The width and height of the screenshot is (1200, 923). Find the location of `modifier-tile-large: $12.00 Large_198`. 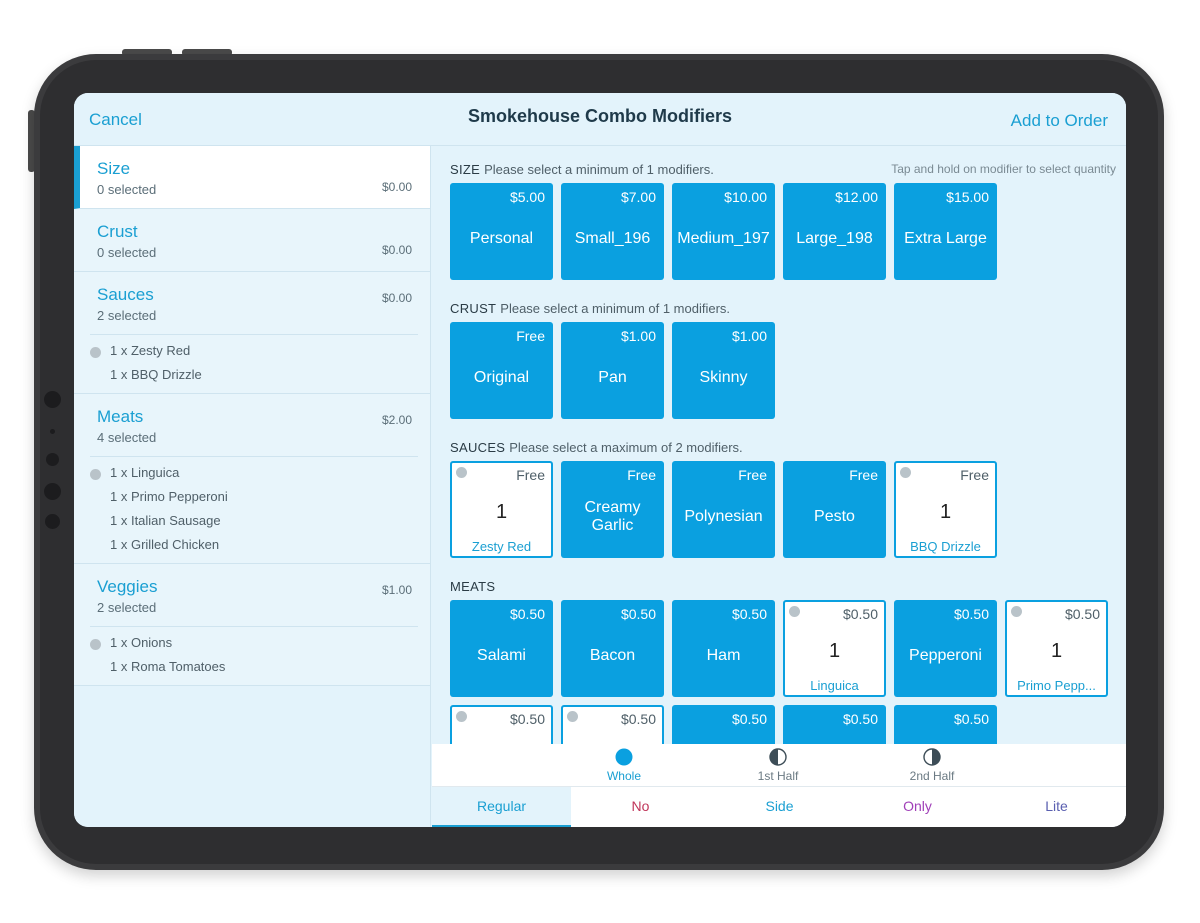

modifier-tile-large: $12.00 Large_198 is located at coordinates (834, 231).